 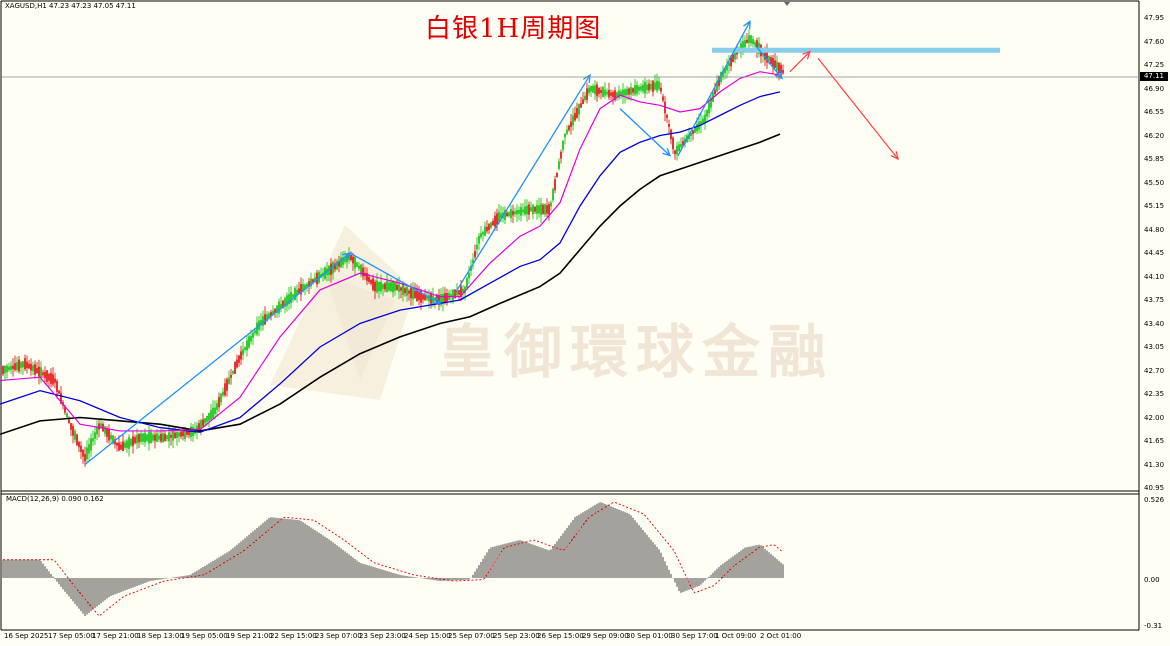 What do you see at coordinates (1154, 300) in the screenshot?
I see `y-tick-label: 43.75` at bounding box center [1154, 300].